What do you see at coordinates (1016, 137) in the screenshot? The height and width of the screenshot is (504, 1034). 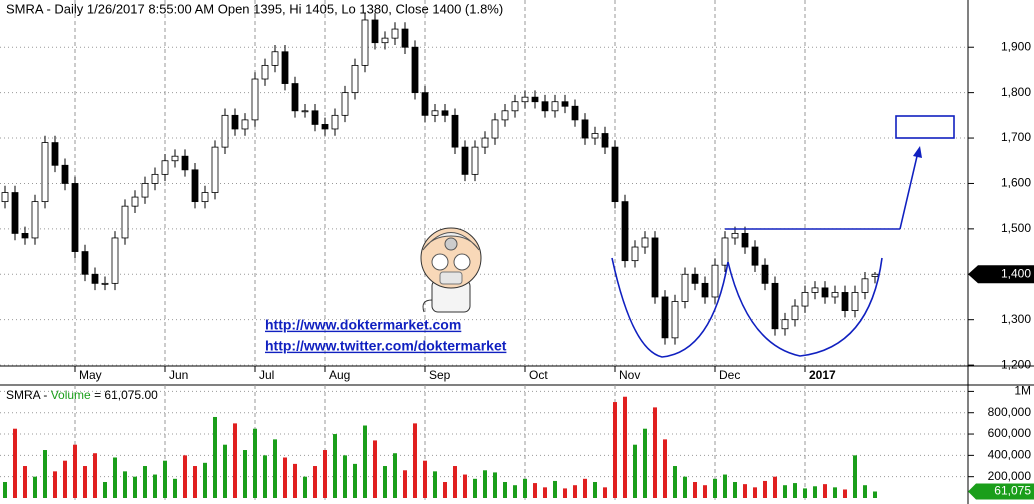 I see `y-tick-label: 1,700` at bounding box center [1016, 137].